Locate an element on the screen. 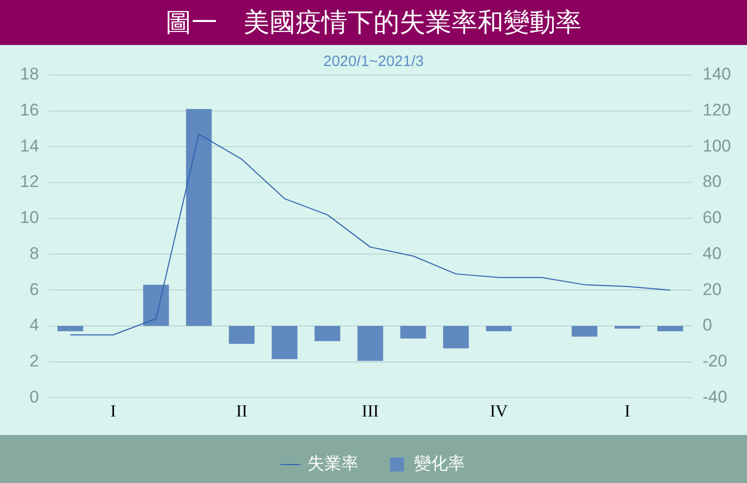  y2-tick-label: 20 is located at coordinates (712, 289).